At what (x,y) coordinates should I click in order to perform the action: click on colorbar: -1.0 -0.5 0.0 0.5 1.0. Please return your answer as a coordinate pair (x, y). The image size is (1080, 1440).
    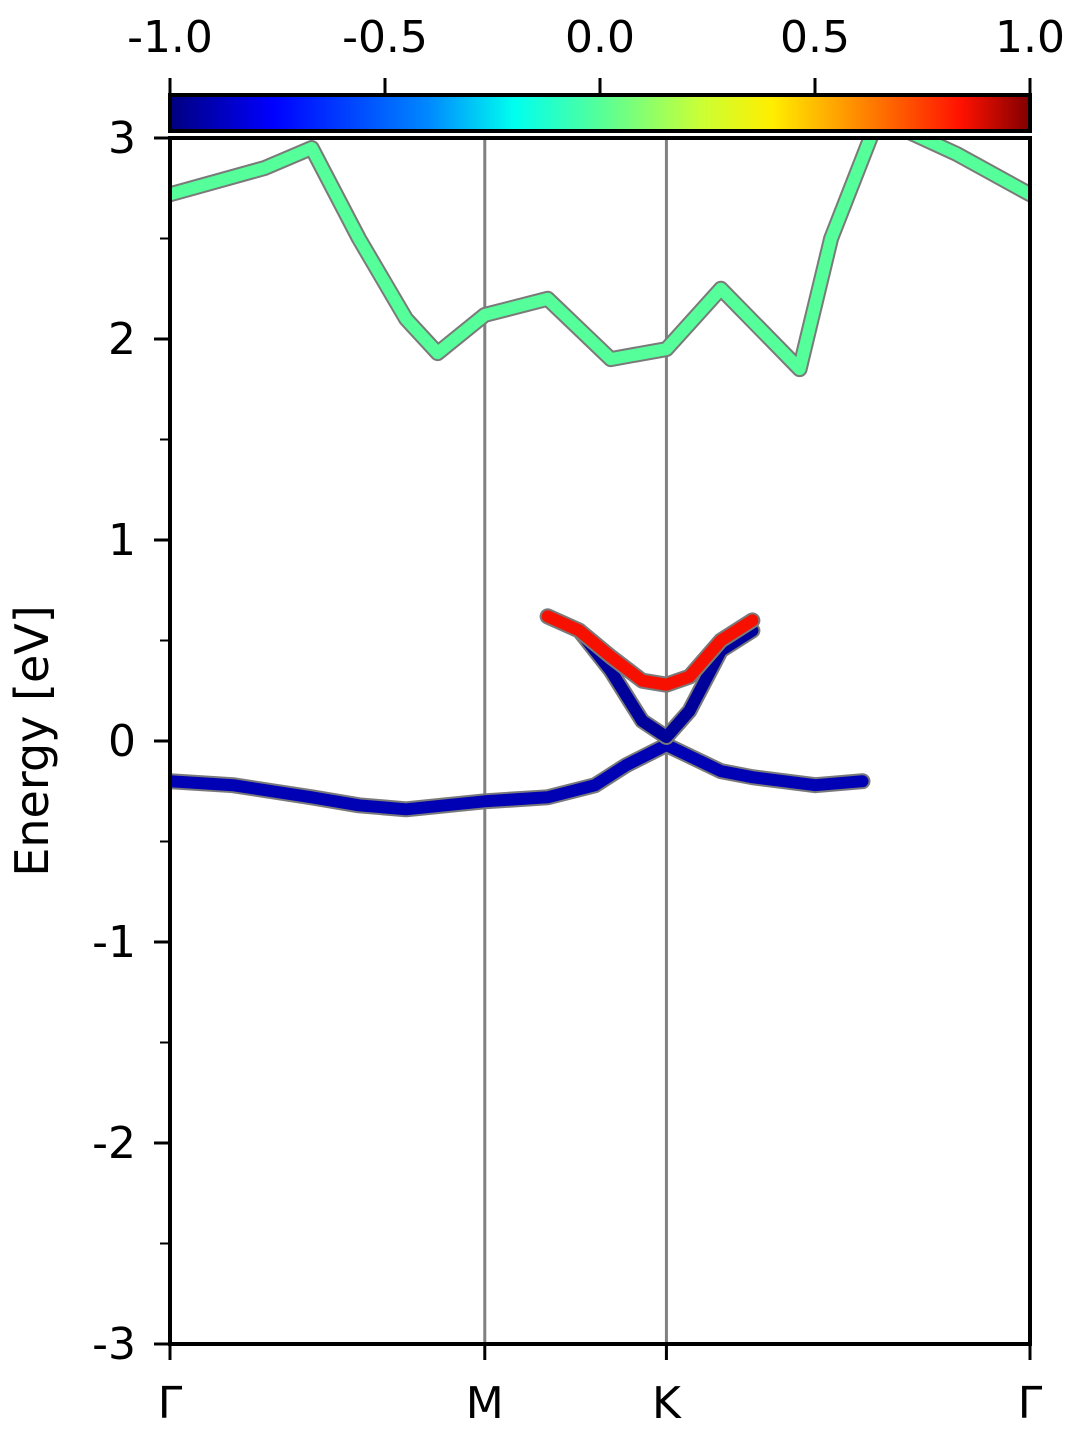
    Looking at the image, I should click on (596, 72).